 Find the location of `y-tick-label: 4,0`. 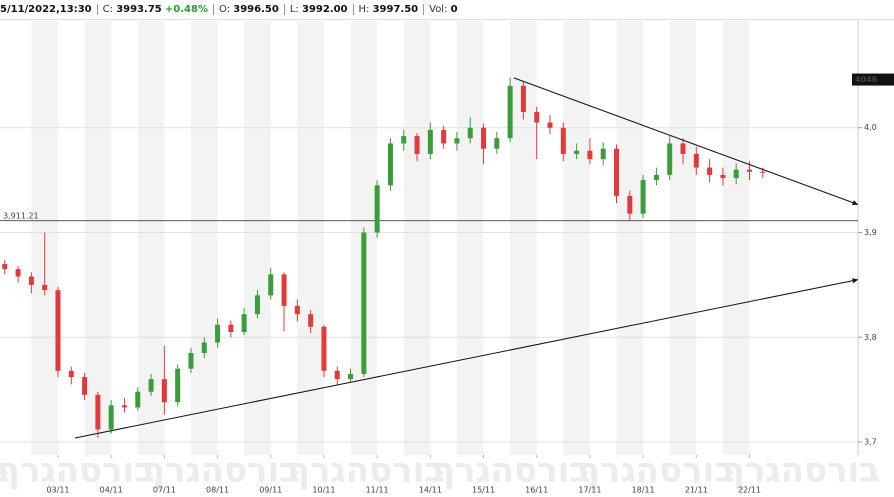

y-tick-label: 4,0 is located at coordinates (870, 127).